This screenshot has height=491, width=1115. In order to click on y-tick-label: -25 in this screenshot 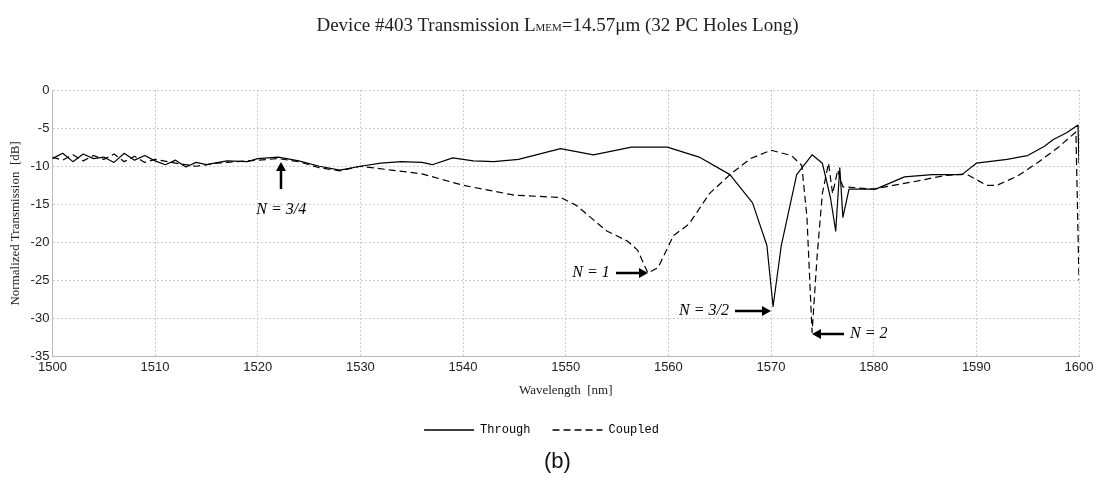, I will do `click(40, 280)`.